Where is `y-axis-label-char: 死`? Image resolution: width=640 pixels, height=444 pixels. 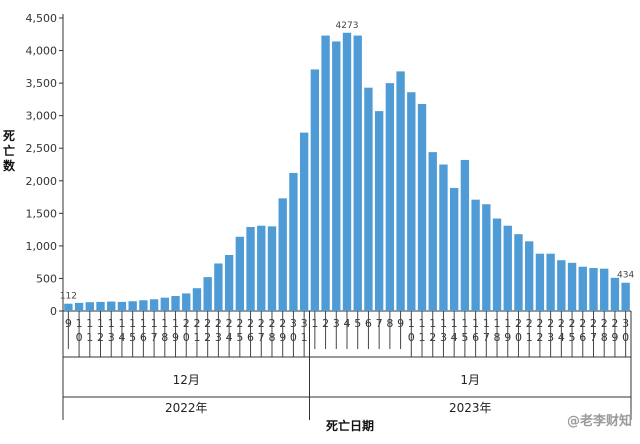
y-axis-label-char: 死 is located at coordinates (9, 136).